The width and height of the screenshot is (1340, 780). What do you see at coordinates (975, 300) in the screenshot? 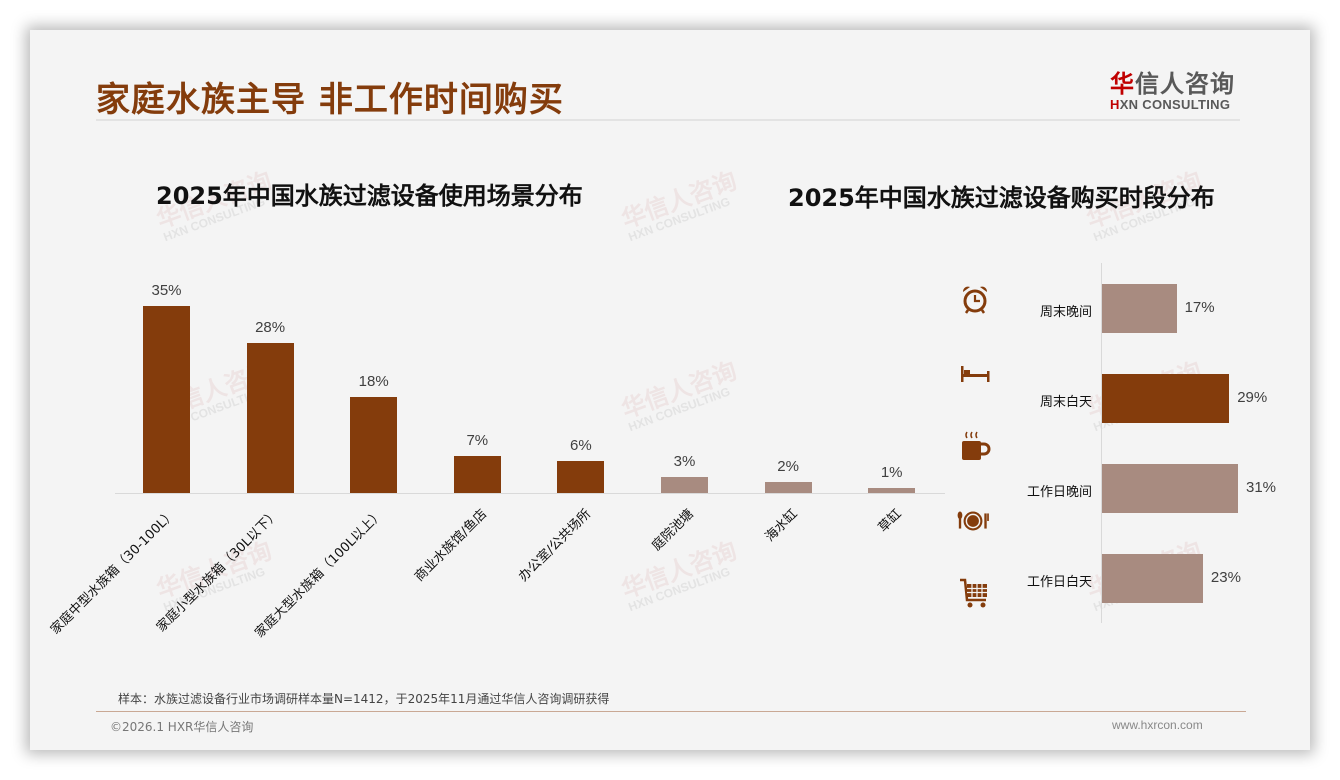
I see `alarm-clock-icon` at bounding box center [975, 300].